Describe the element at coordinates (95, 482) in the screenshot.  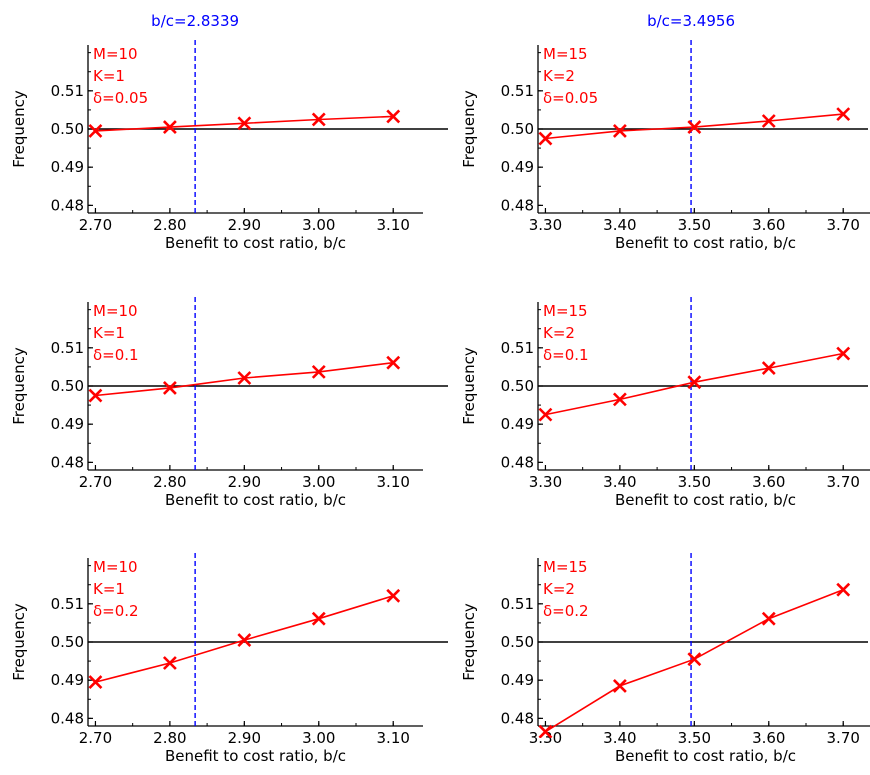
I see `x-tick-label: 2.70` at that location.